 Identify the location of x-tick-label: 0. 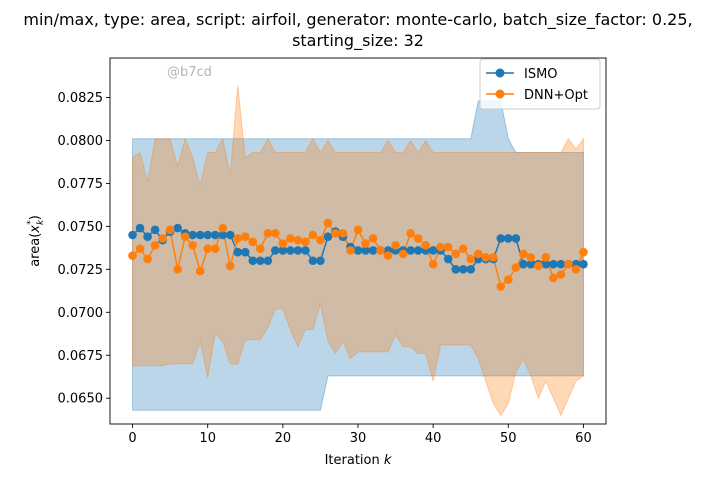
(132, 438).